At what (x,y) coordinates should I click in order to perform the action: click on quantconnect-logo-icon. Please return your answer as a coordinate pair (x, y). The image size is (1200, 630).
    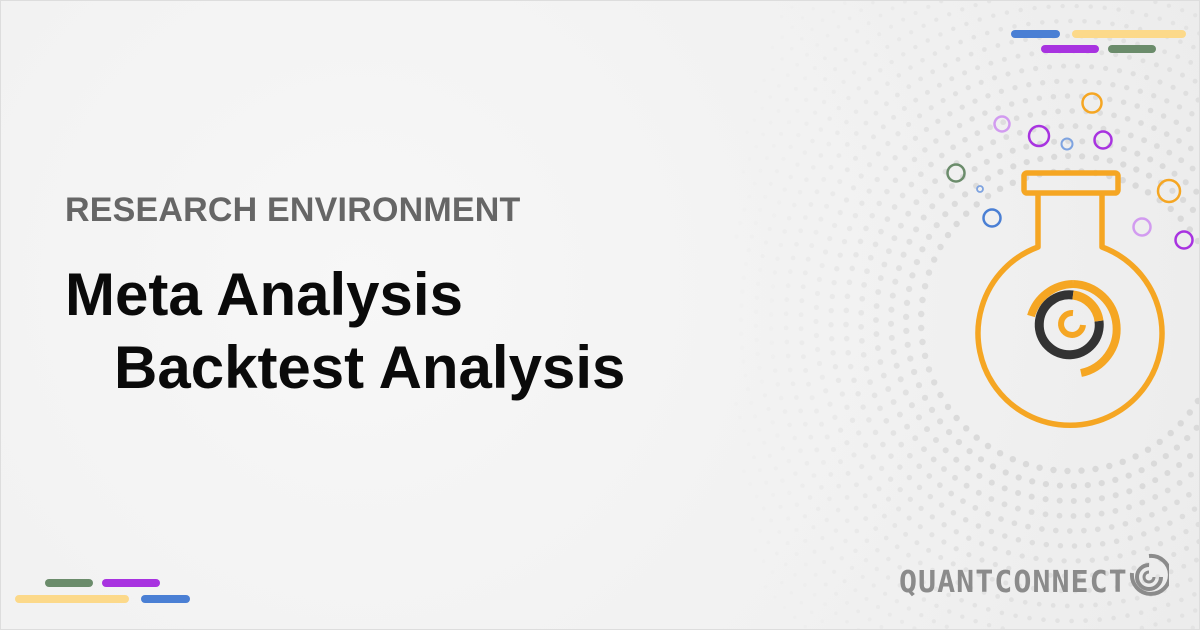
    Looking at the image, I should click on (1149, 574).